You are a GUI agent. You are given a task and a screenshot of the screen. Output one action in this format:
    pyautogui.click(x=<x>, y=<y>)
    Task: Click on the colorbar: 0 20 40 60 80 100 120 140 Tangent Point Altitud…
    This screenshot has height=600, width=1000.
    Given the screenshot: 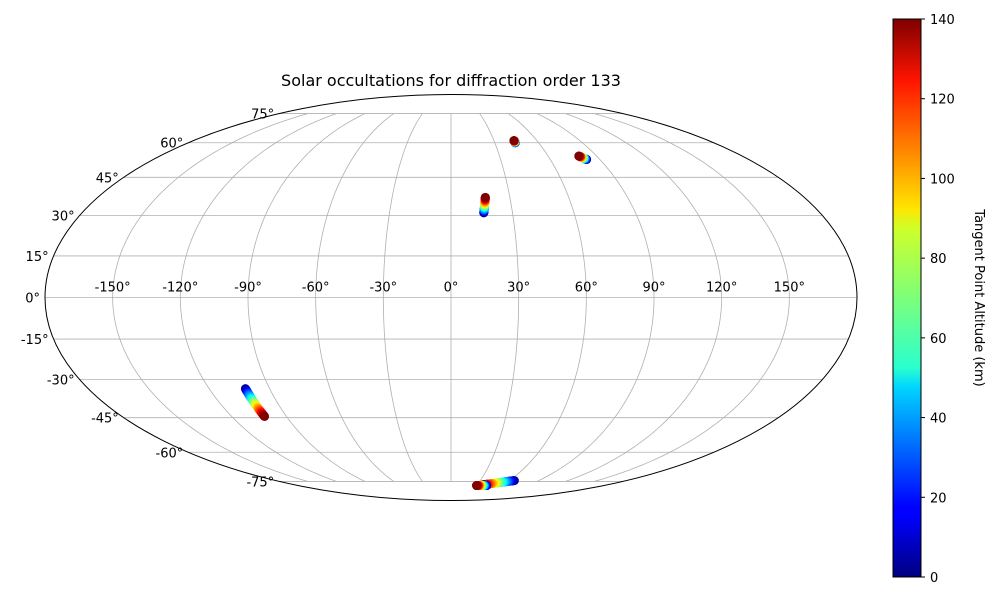 What is the action you would take?
    pyautogui.click(x=939, y=299)
    